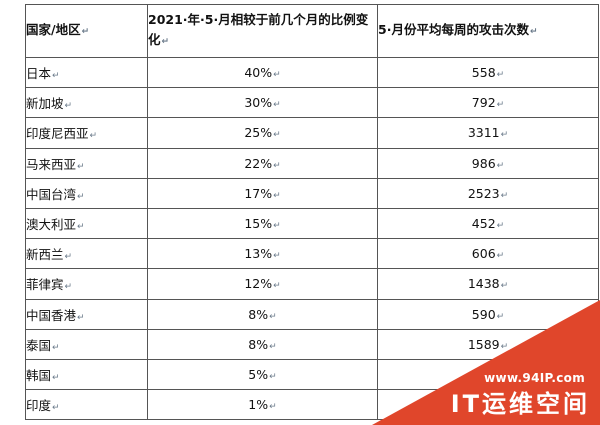 The height and width of the screenshot is (425, 600). I want to click on table-row: 新加坡↵ 30%↵ 792↵, so click(312, 103).